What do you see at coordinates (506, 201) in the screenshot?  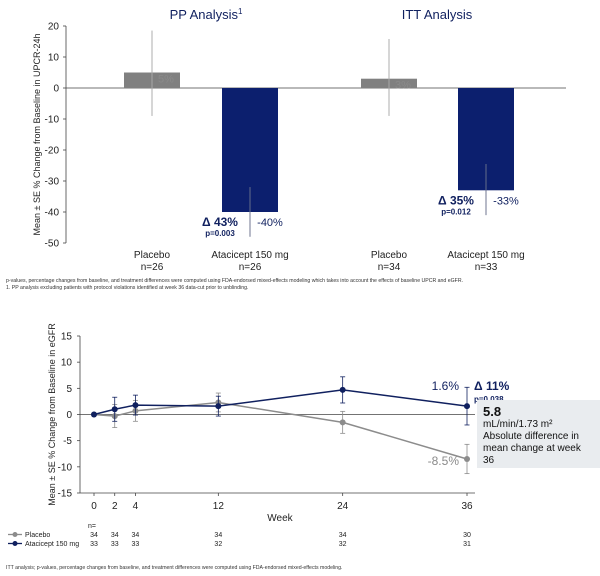 I see `bar-value-label: -33%` at bounding box center [506, 201].